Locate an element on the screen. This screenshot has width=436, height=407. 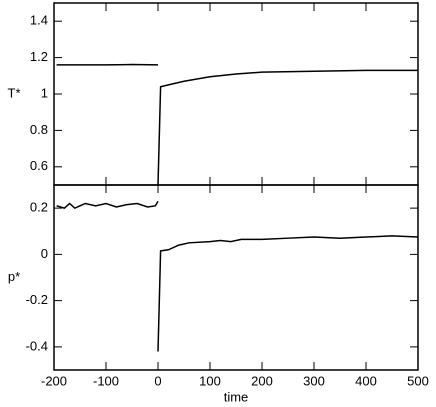
x-tick-label: -200 is located at coordinates (54, 380).